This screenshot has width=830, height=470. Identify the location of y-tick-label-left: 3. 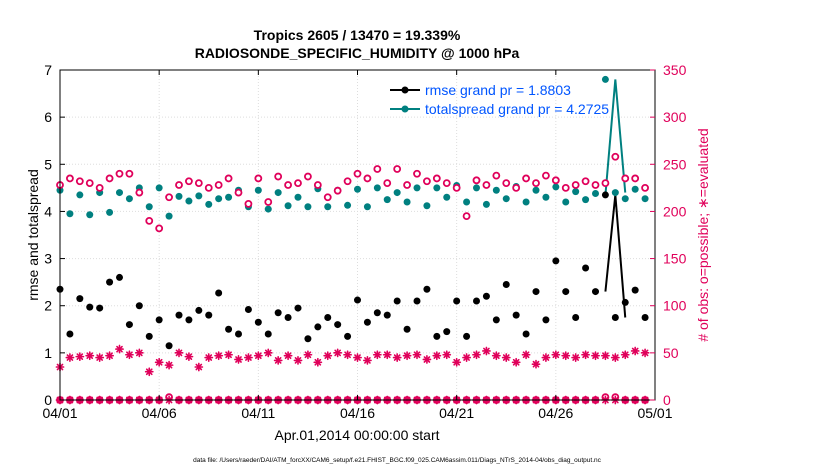
(48, 259).